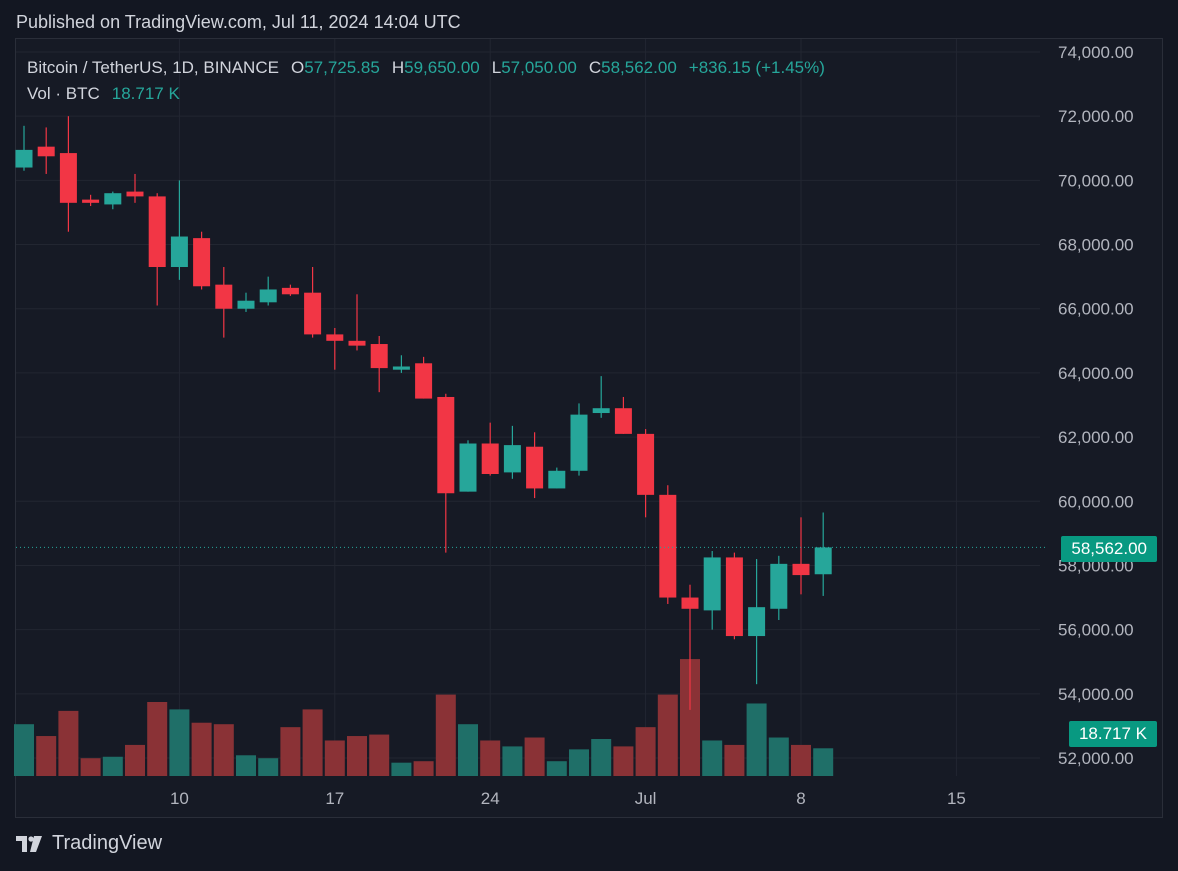 The image size is (1178, 871). Describe the element at coordinates (153, 67) in the screenshot. I see `symbol-label: Bitcoin / TetherUS, 1D, BINANCE` at that location.